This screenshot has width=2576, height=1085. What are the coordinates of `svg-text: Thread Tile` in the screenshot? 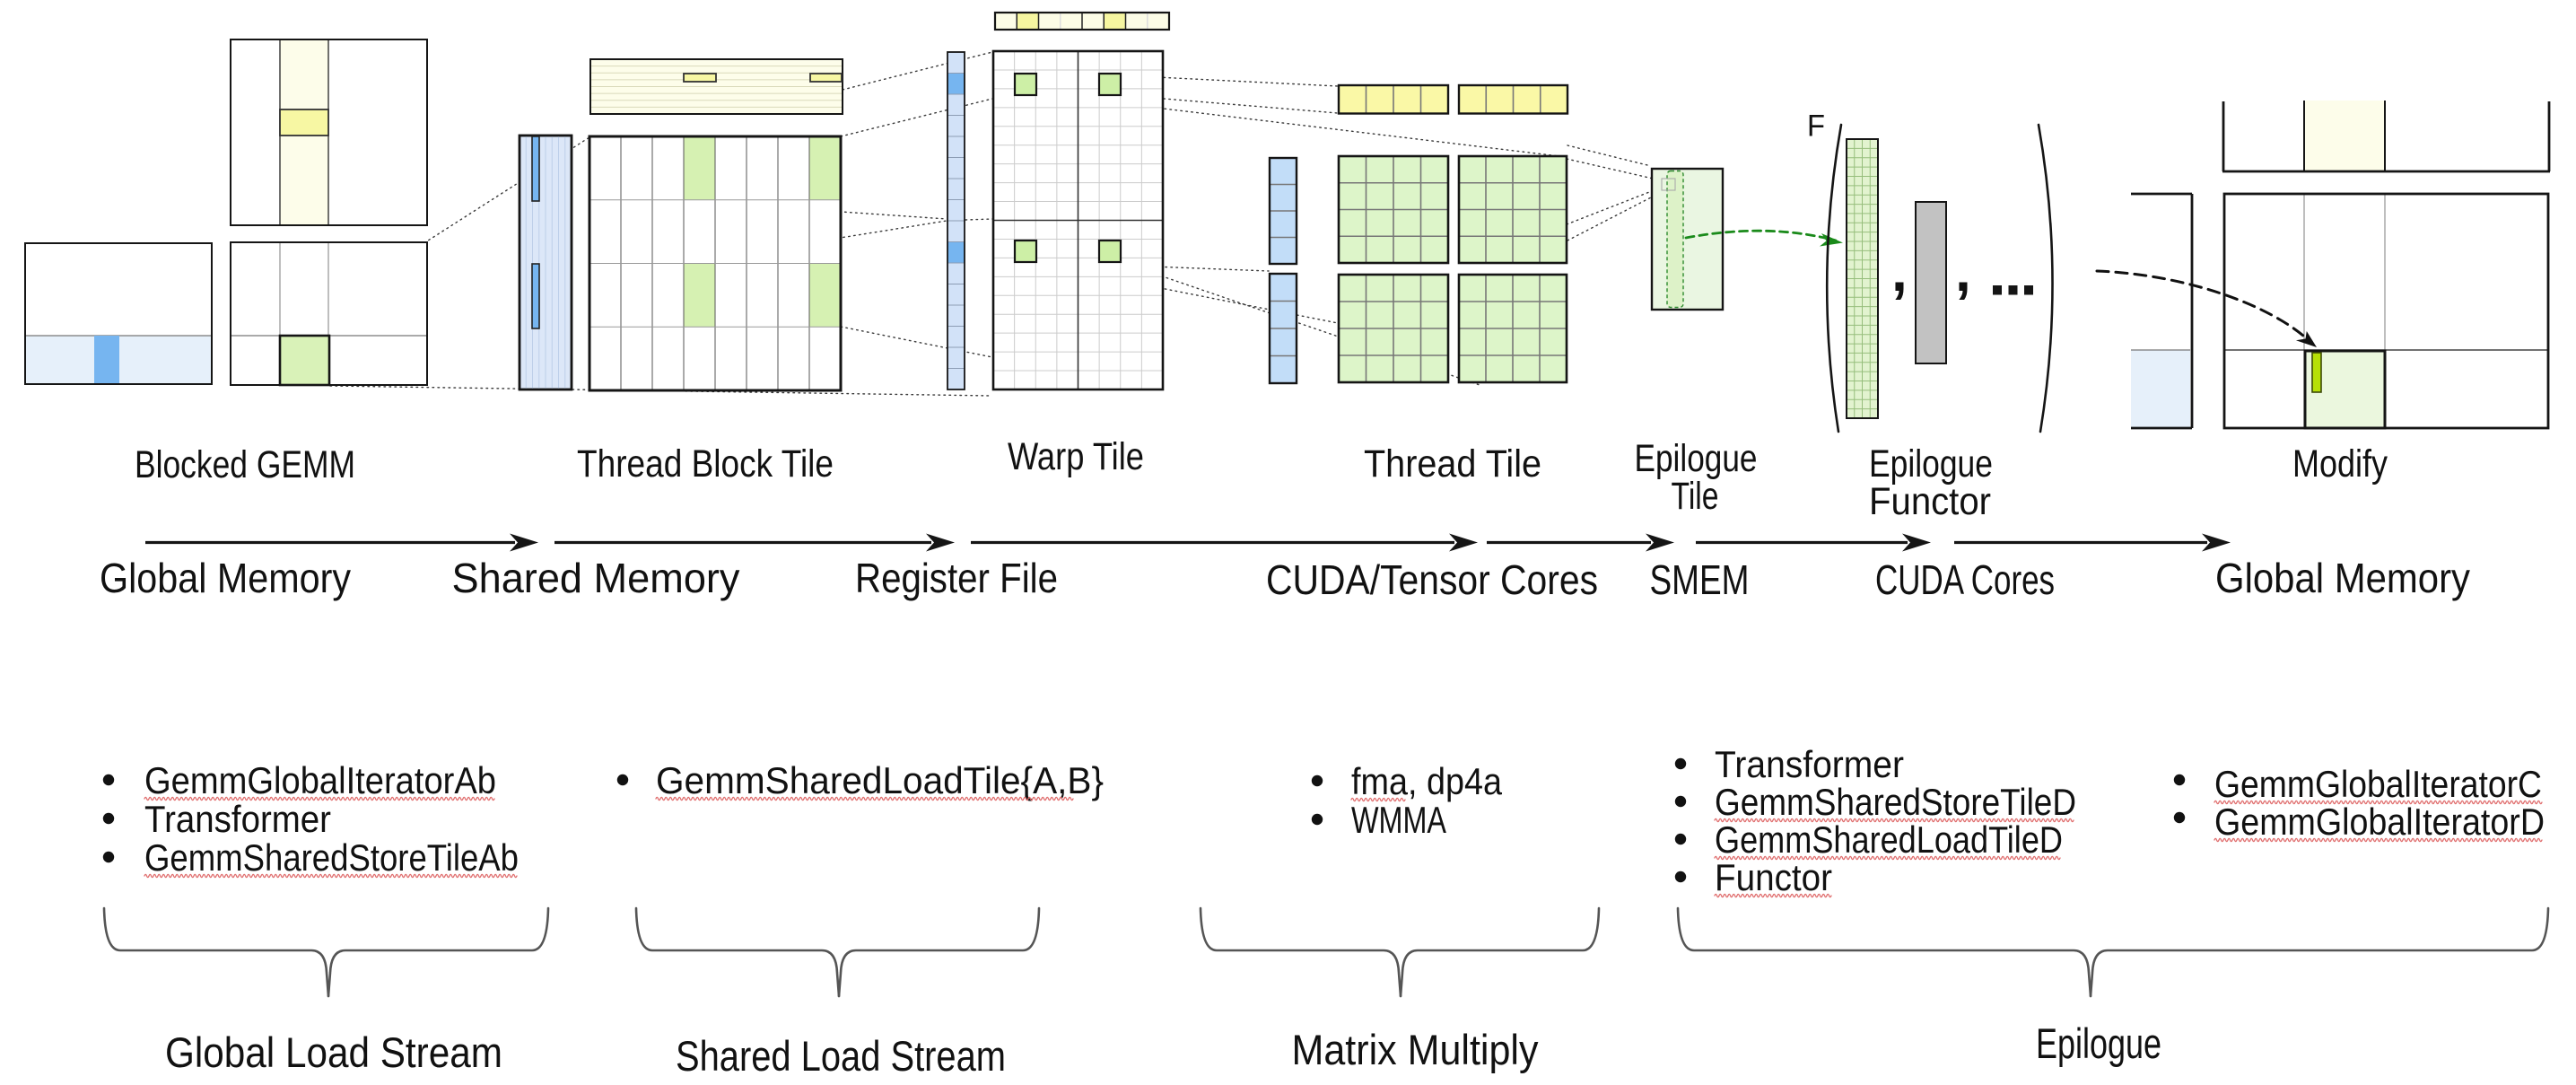 It's located at (1453, 464).